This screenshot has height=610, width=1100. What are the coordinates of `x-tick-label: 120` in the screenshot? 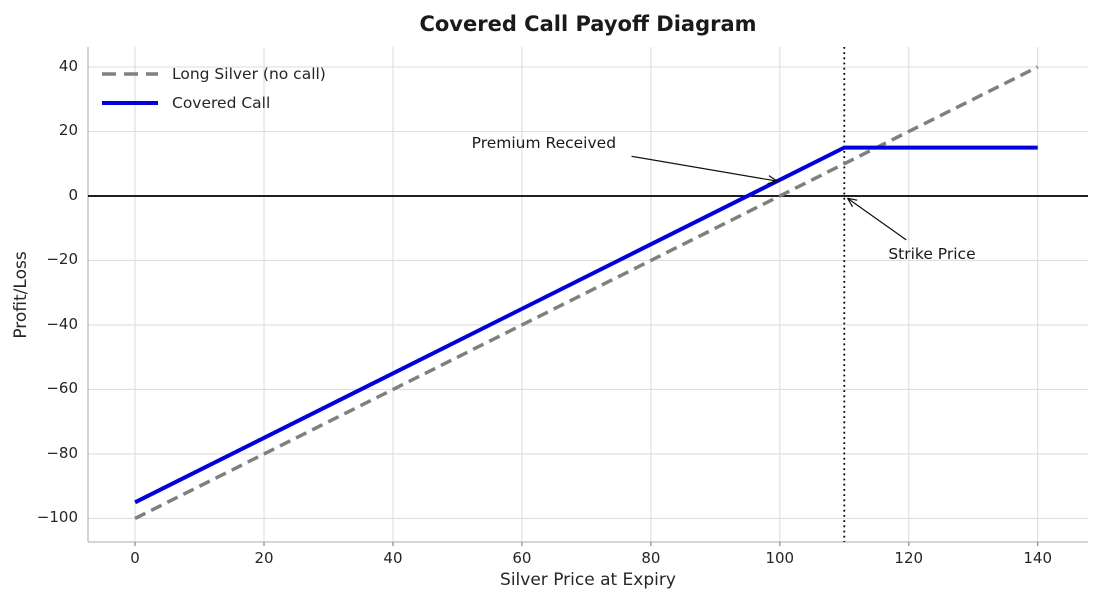 It's located at (909, 558).